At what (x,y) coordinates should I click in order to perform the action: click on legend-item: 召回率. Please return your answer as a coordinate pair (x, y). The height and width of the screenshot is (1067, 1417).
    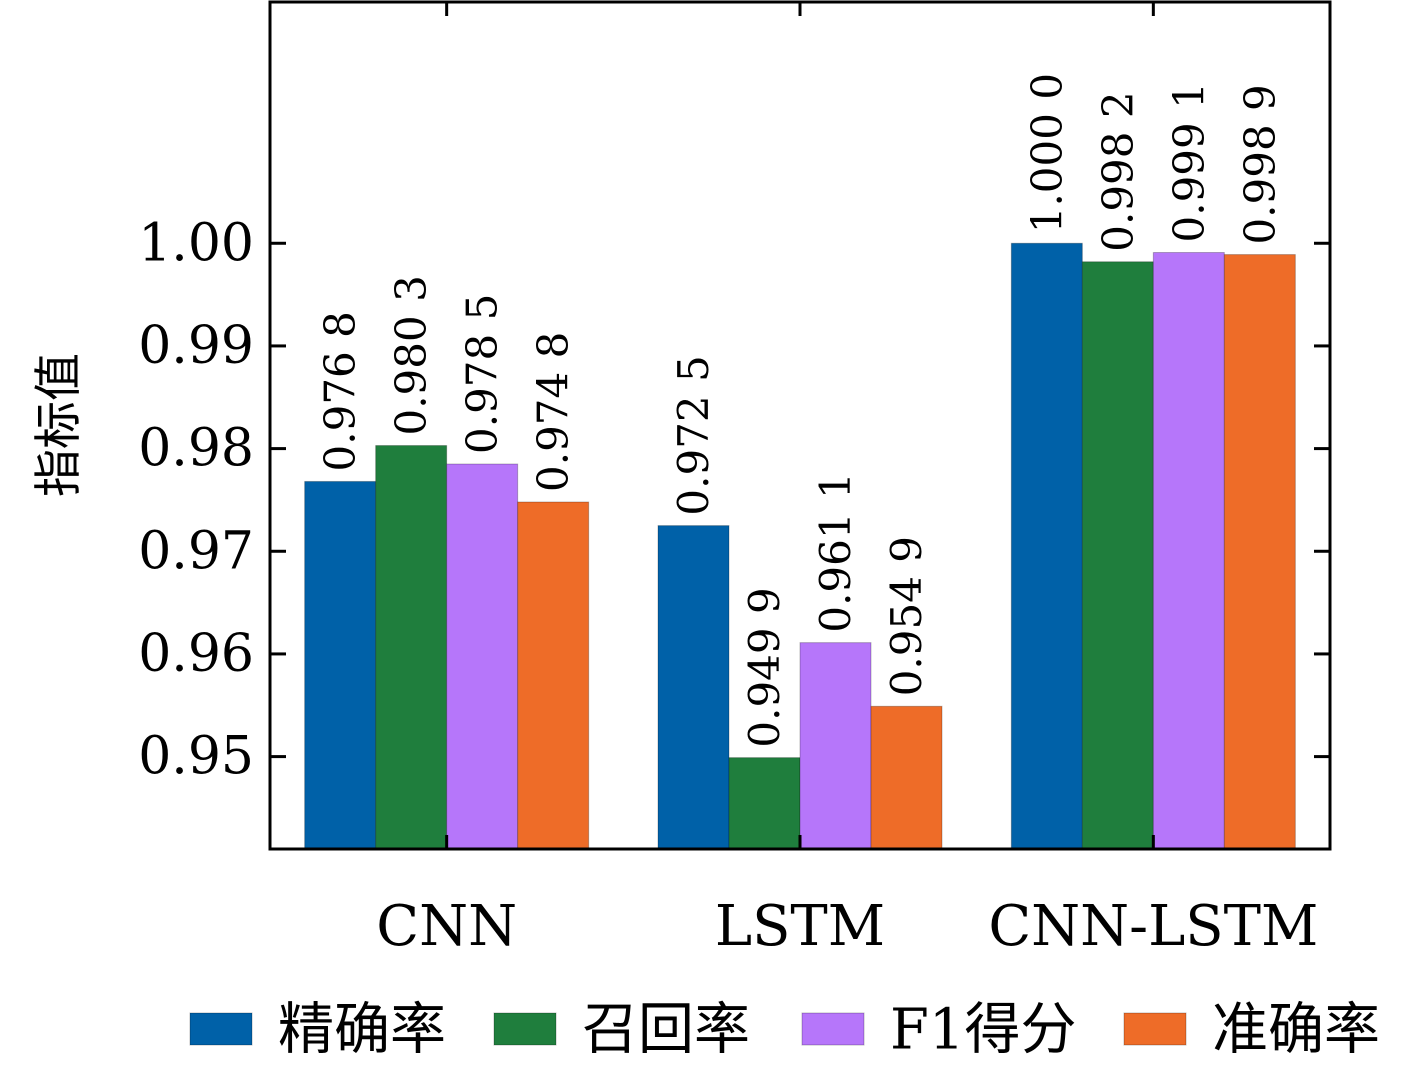
    Looking at the image, I should click on (621, 1030).